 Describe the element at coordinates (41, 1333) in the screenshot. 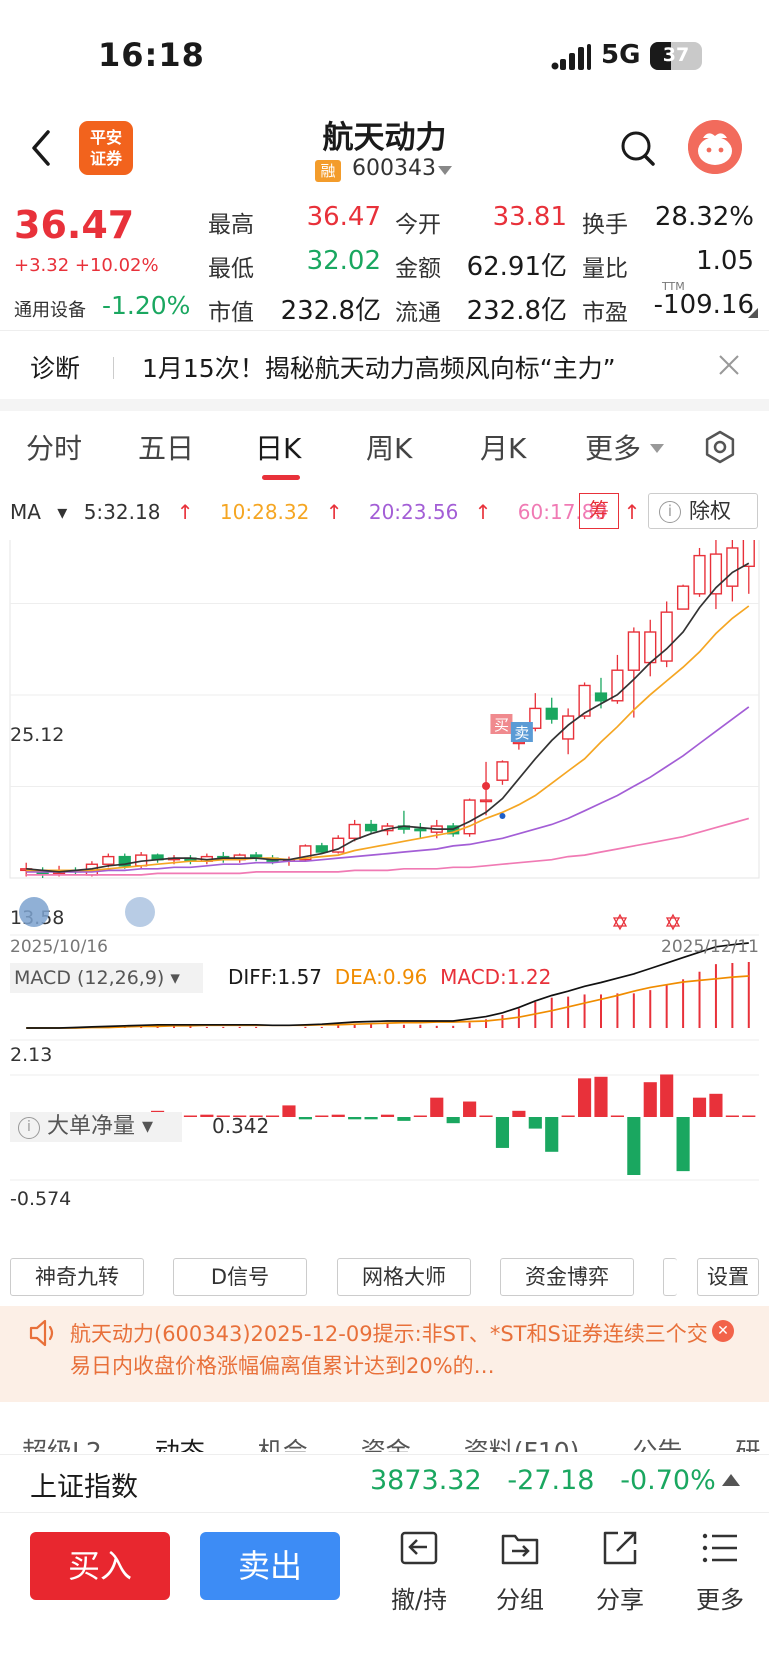

I see `speaker-icon` at that location.